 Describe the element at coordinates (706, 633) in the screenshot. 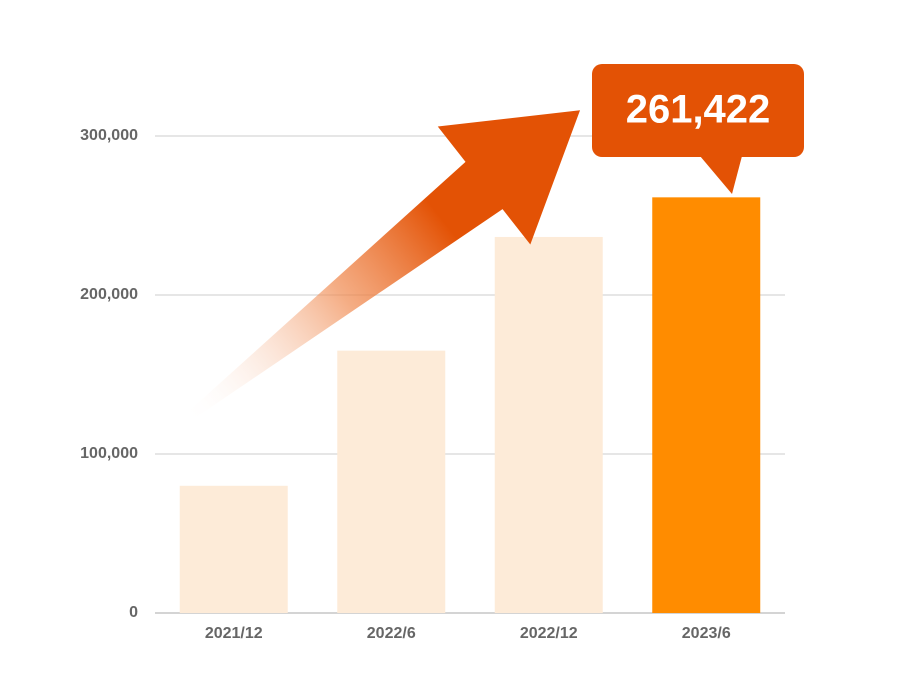

I see `x-tick-label: 2023/6` at that location.